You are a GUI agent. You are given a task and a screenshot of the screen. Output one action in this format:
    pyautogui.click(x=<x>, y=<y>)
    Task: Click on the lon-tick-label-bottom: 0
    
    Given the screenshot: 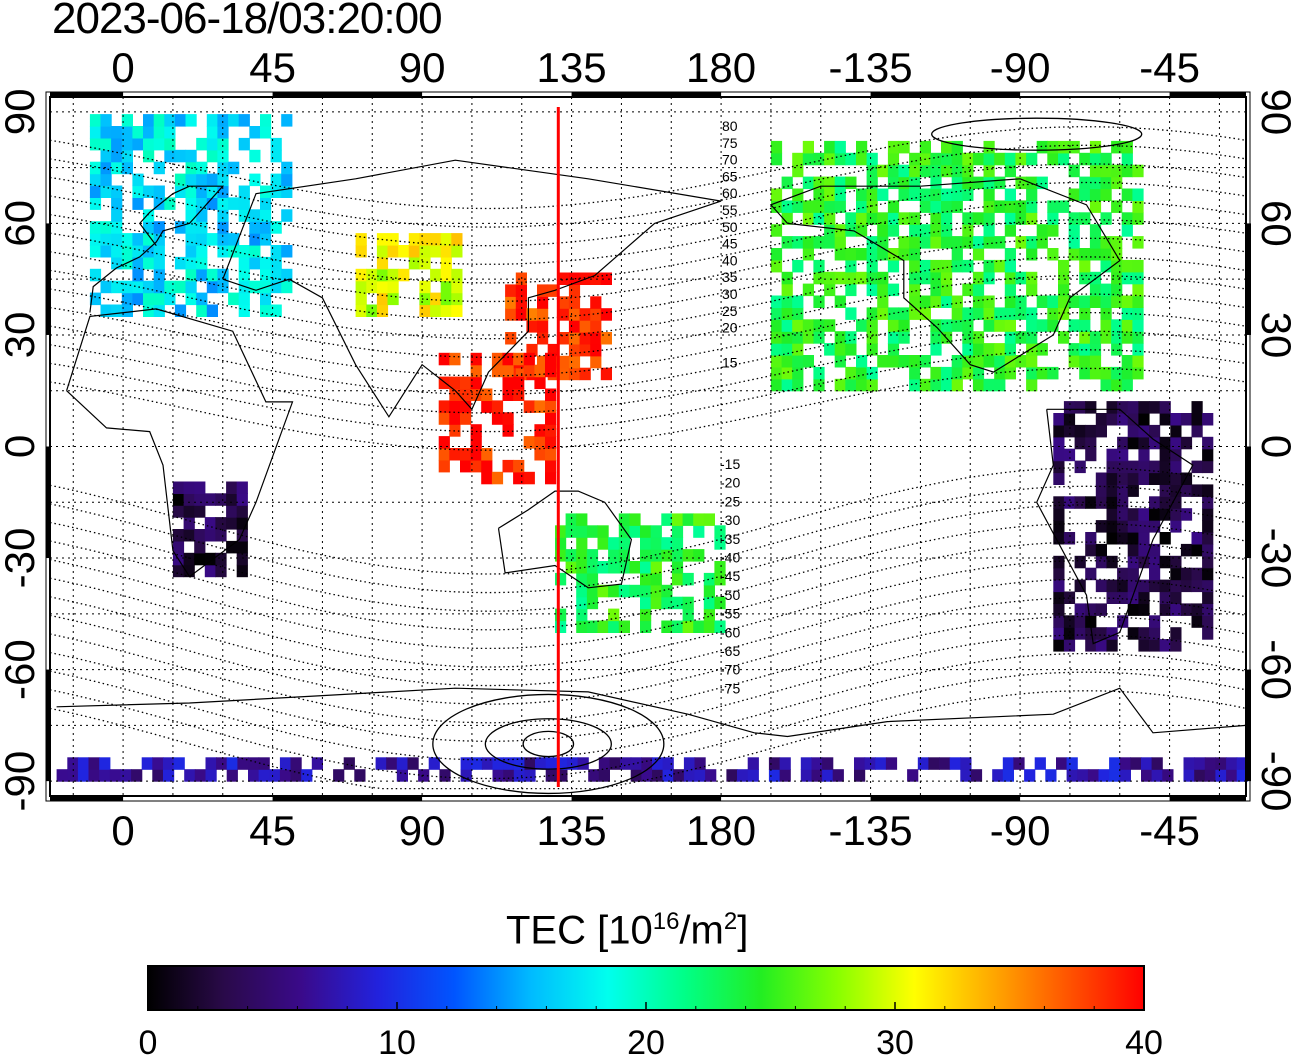 What is the action you would take?
    pyautogui.click(x=122, y=830)
    